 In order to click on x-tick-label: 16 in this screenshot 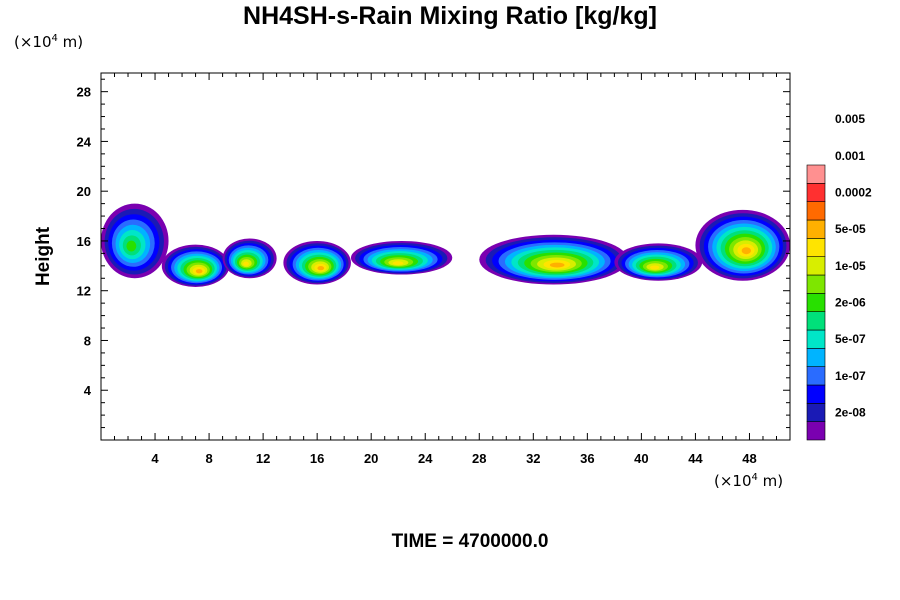, I will do `click(317, 458)`.